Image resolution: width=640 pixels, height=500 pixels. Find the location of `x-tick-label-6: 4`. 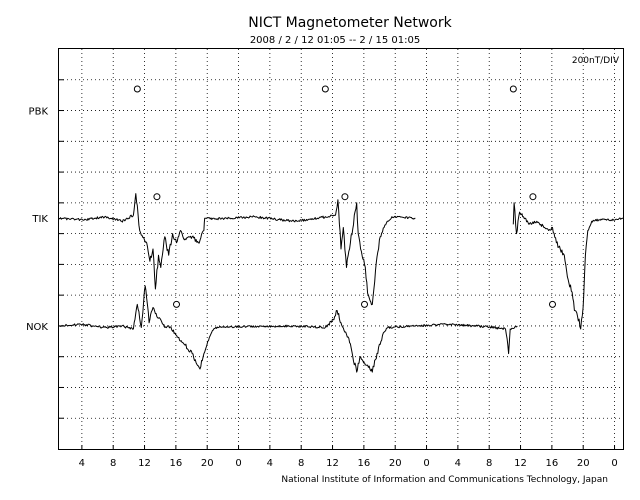

x-tick-label-6: 4 is located at coordinates (270, 463).